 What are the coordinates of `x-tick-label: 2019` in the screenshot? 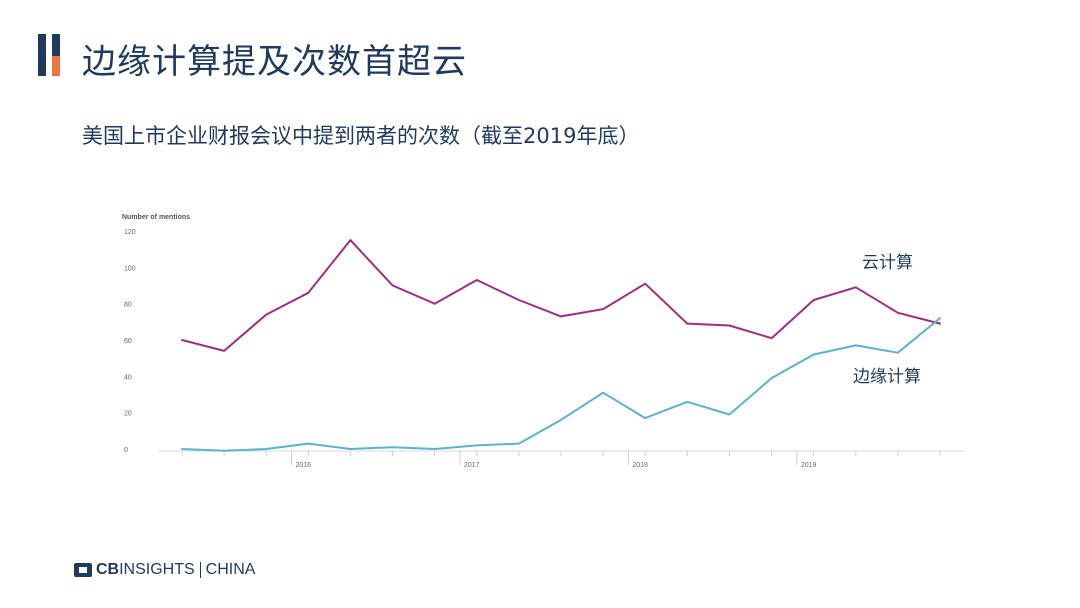 It's located at (809, 465).